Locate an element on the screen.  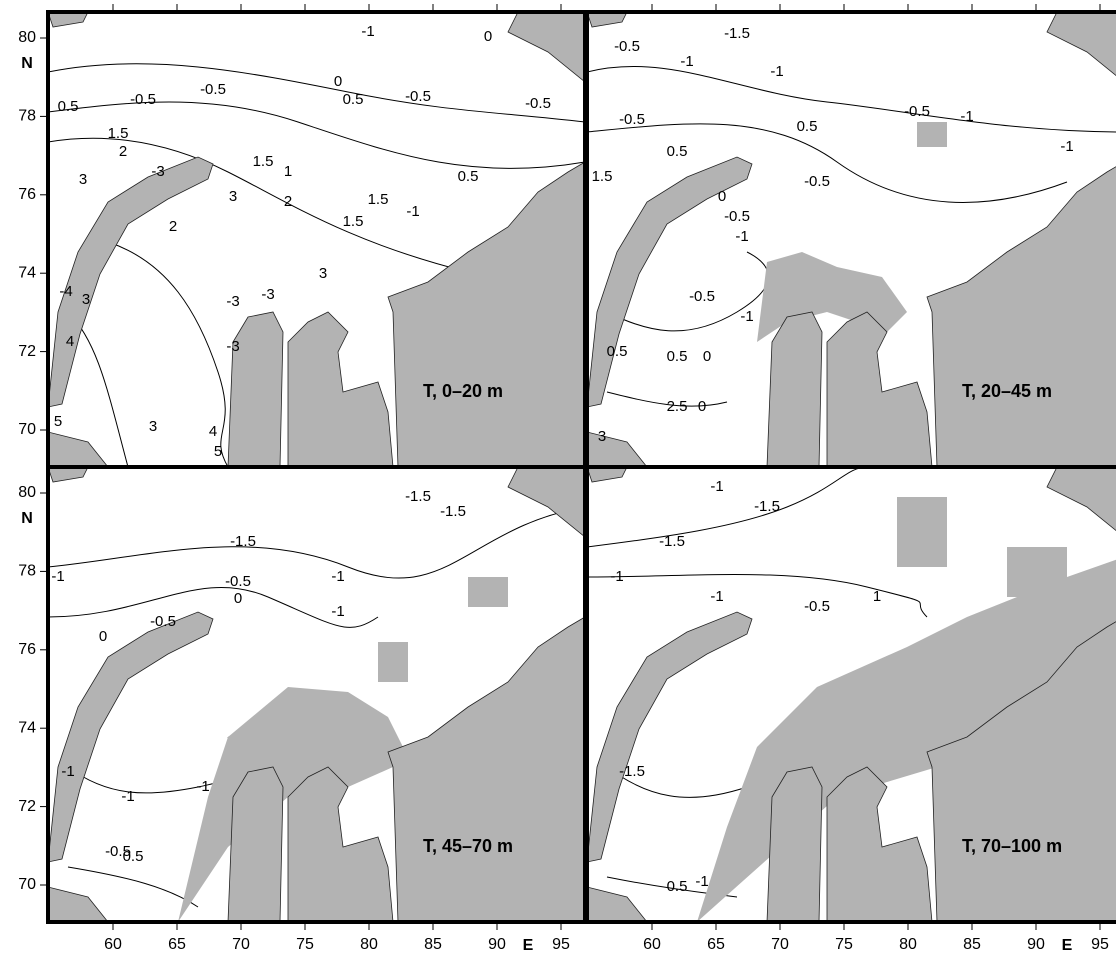
contour-label: 2.5 is located at coordinates (677, 406).